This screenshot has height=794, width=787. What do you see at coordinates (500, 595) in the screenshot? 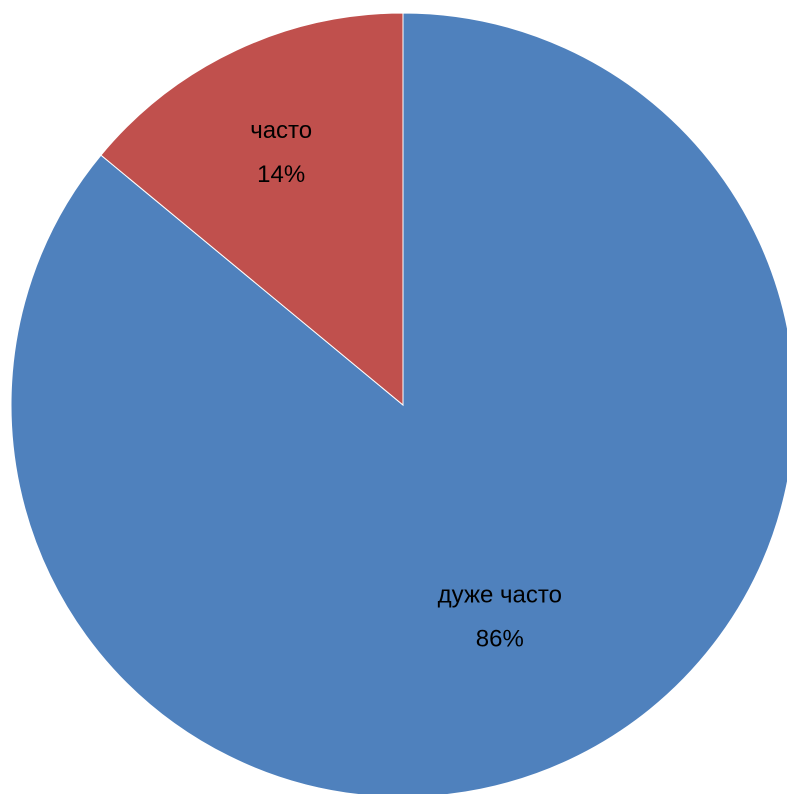
I see `slice-category-label: дуже часто` at bounding box center [500, 595].